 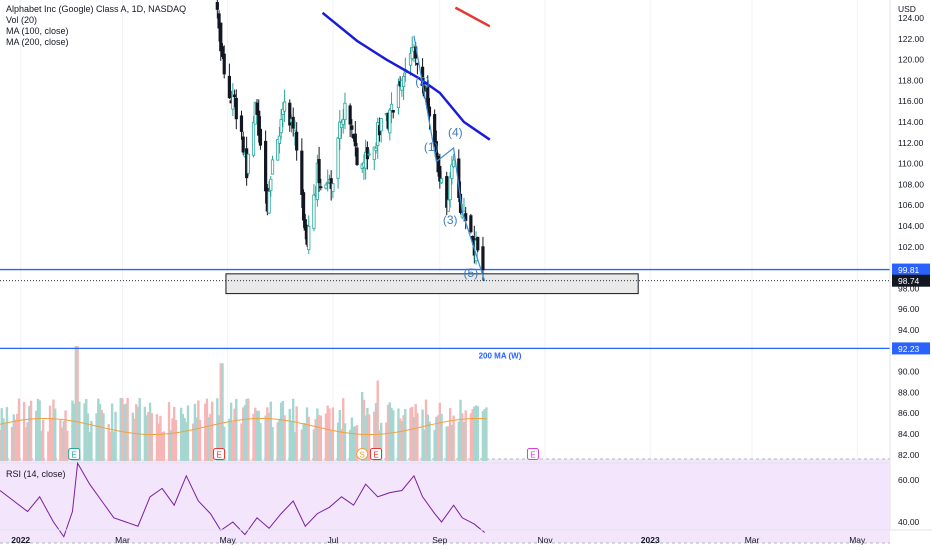 What do you see at coordinates (332, 540) in the screenshot?
I see `time-axis-label: Jul` at bounding box center [332, 540].